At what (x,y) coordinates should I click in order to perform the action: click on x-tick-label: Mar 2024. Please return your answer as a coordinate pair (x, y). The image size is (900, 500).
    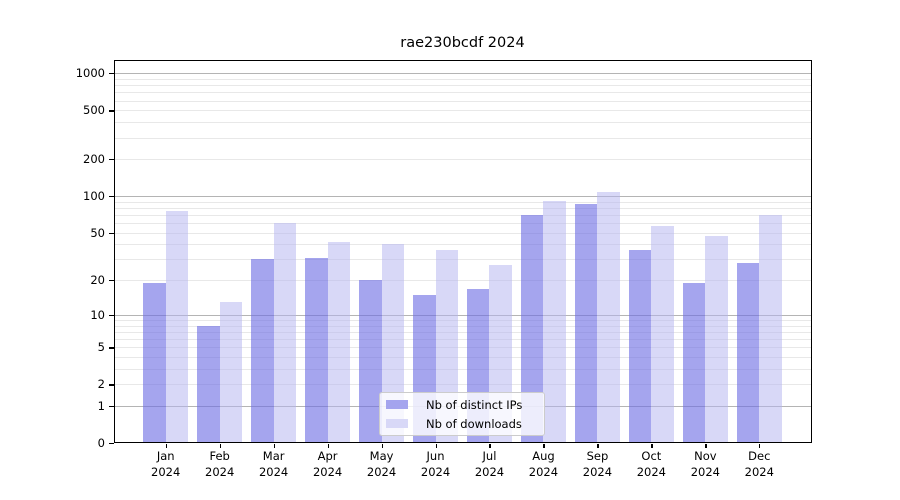
    Looking at the image, I should click on (273, 464).